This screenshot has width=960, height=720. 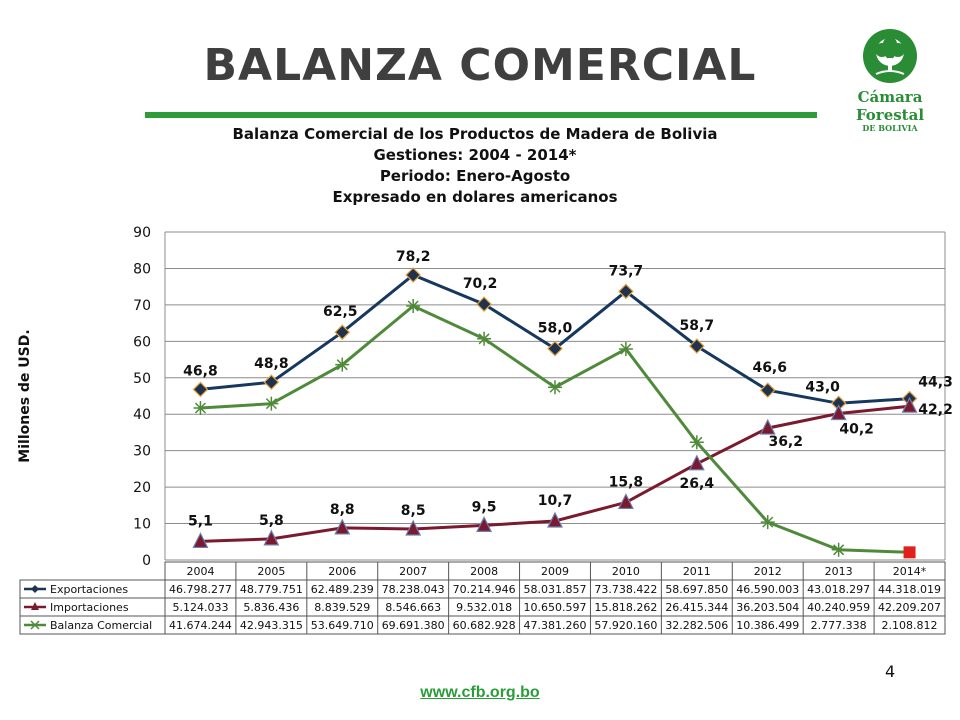 What do you see at coordinates (142, 452) in the screenshot?
I see `y-tick-label: 30` at bounding box center [142, 452].